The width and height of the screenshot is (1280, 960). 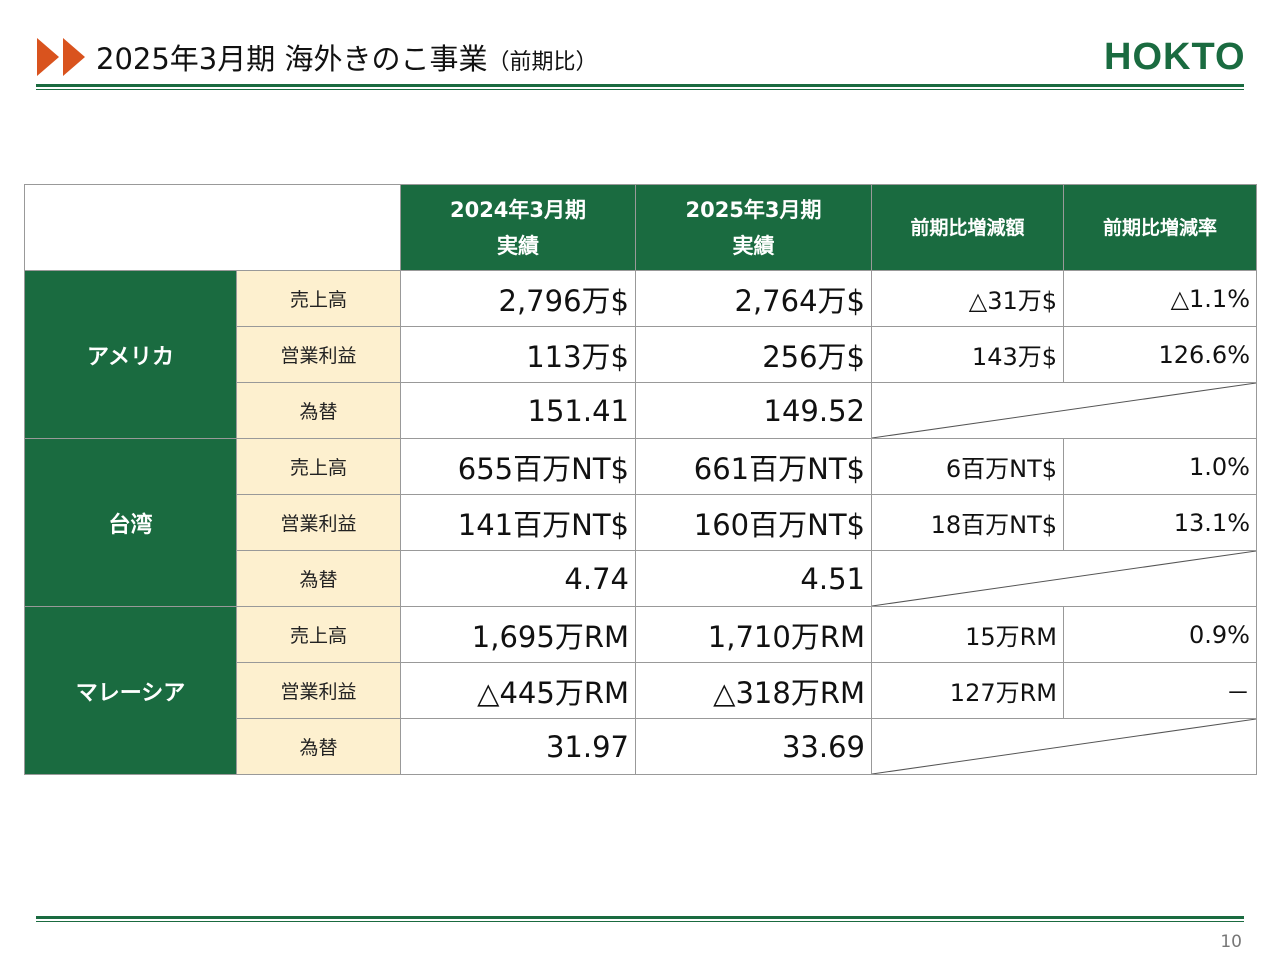 What do you see at coordinates (518, 746) in the screenshot?
I see `cell: 31.97` at bounding box center [518, 746].